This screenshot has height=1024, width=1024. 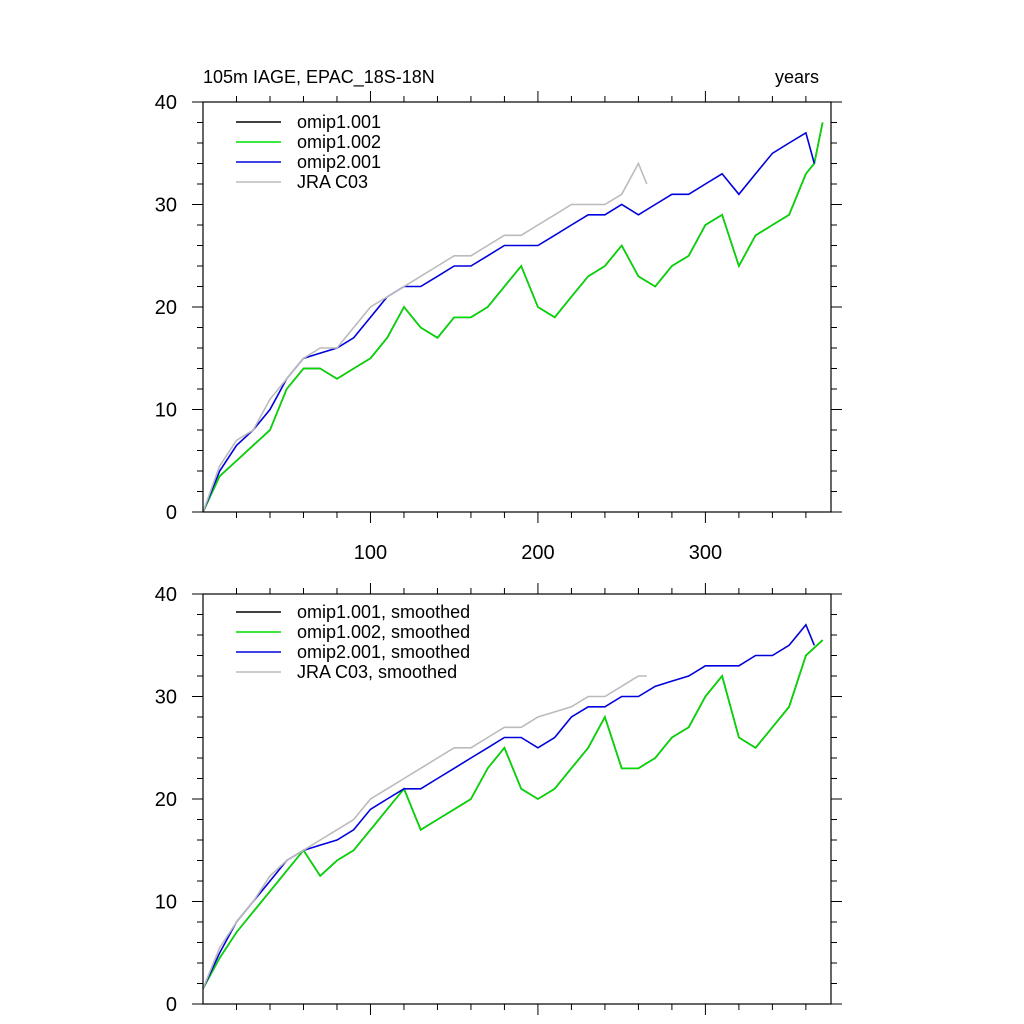 I want to click on legend-label: JRA C03, smoothed, so click(x=377, y=672).